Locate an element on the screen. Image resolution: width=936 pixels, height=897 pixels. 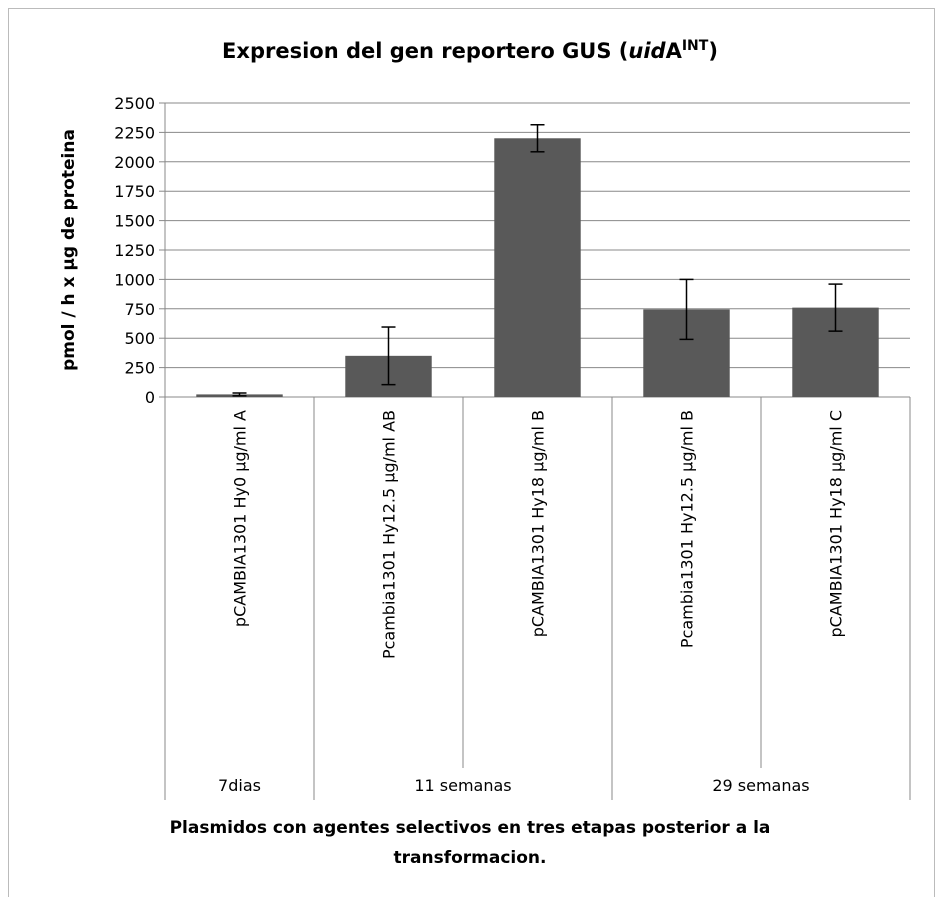
x-tick-label: Pcambia1301 Hy12.5 µg/ml B is located at coordinates (687, 529).